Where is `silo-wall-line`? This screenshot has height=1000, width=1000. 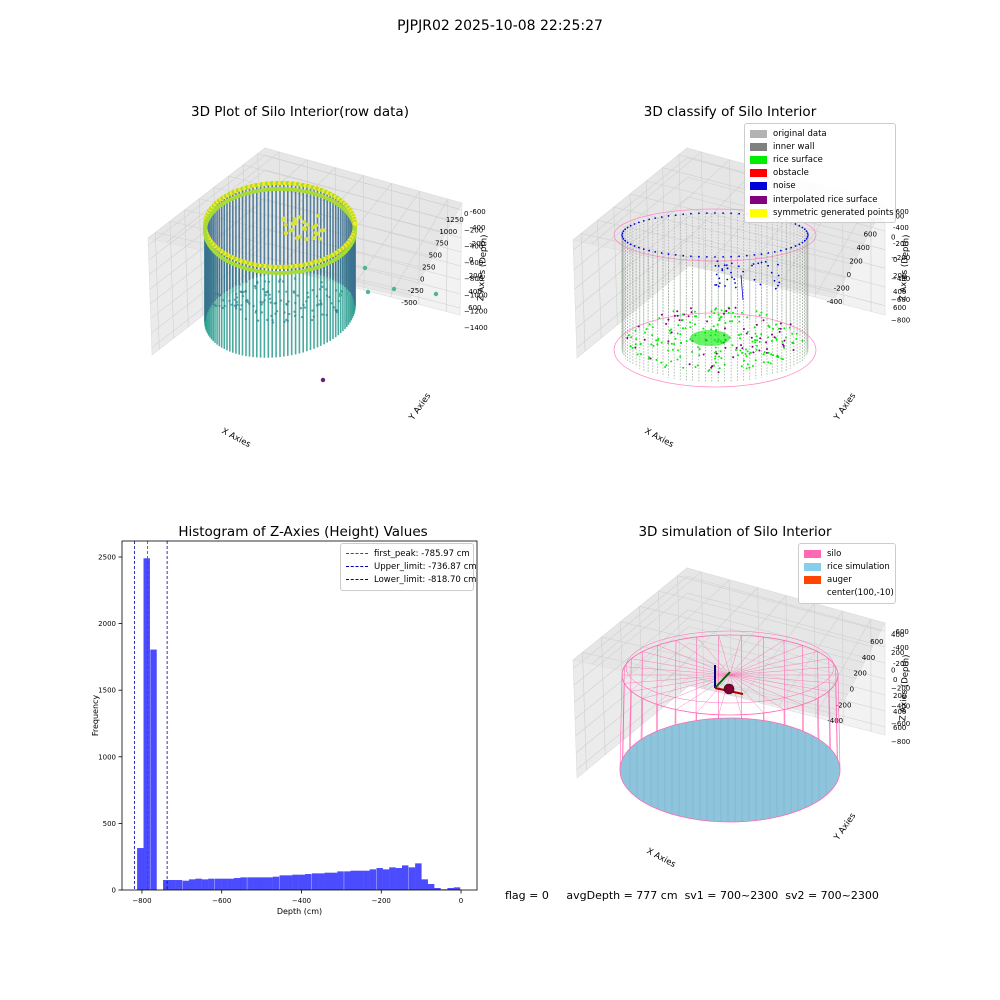
silo-wall-line is located at coordinates (784, 683).